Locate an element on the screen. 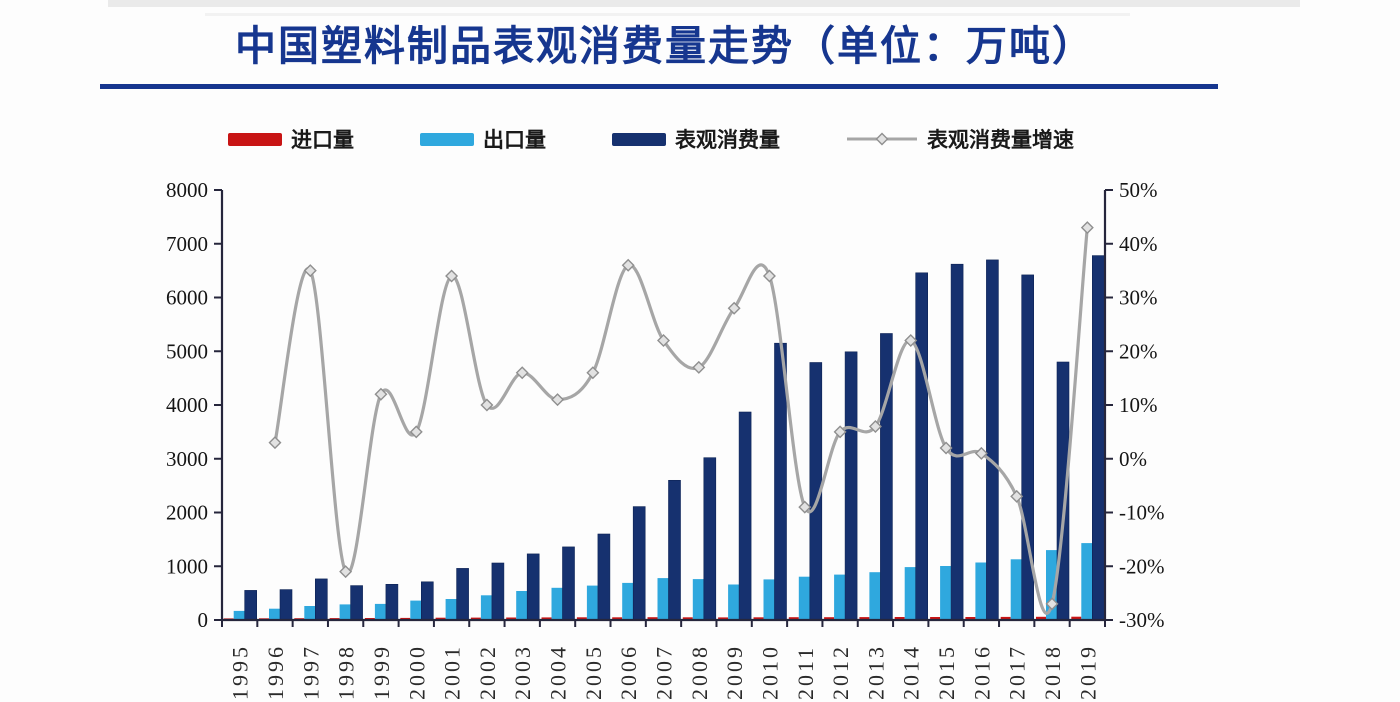 The width and height of the screenshot is (1400, 702). bar-出口量-2015 is located at coordinates (946, 593).